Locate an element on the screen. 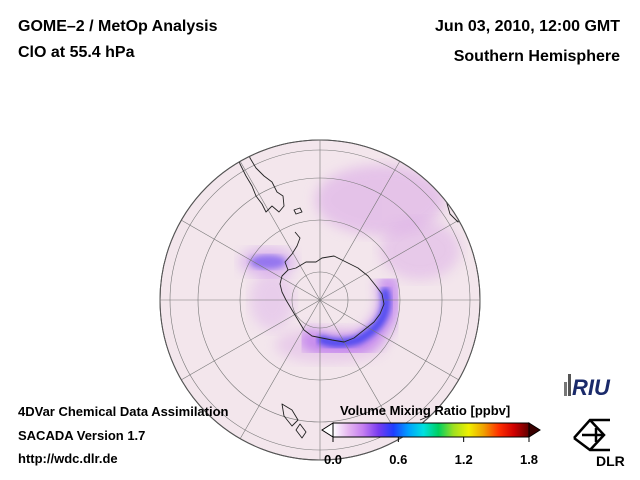 This screenshot has height=480, width=640. activation-haze-north is located at coordinates (380, 200).